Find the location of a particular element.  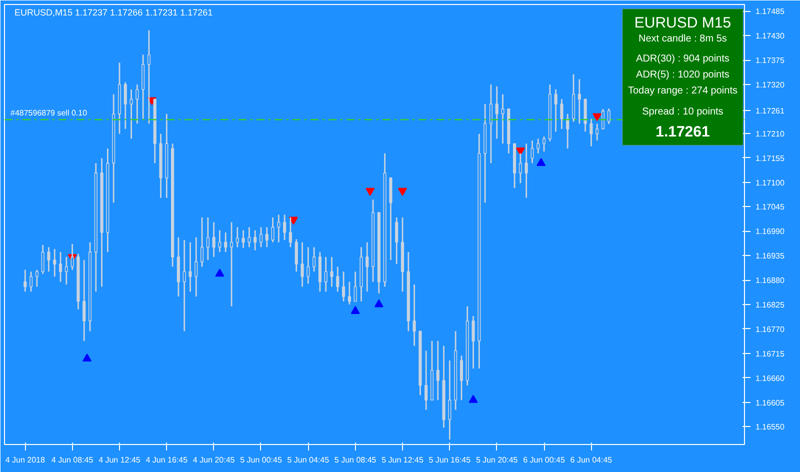

annotation: ADR(30) : 904 points is located at coordinates (683, 58).